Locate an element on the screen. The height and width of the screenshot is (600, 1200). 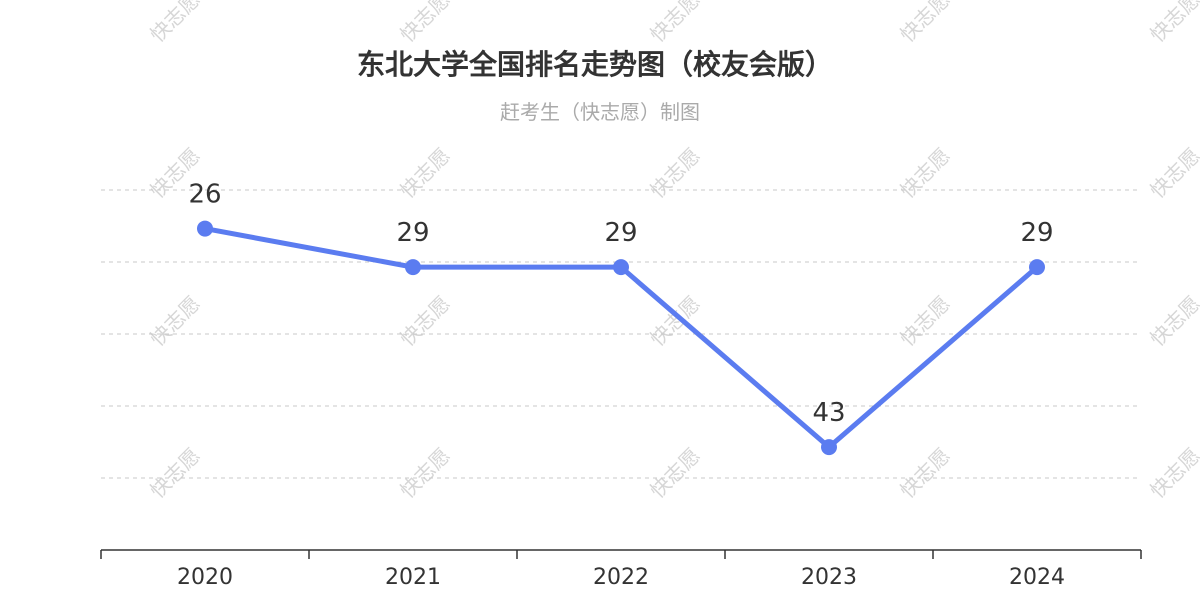
x-axis: 2020 2021 2022 2023 2024 is located at coordinates (621, 569).